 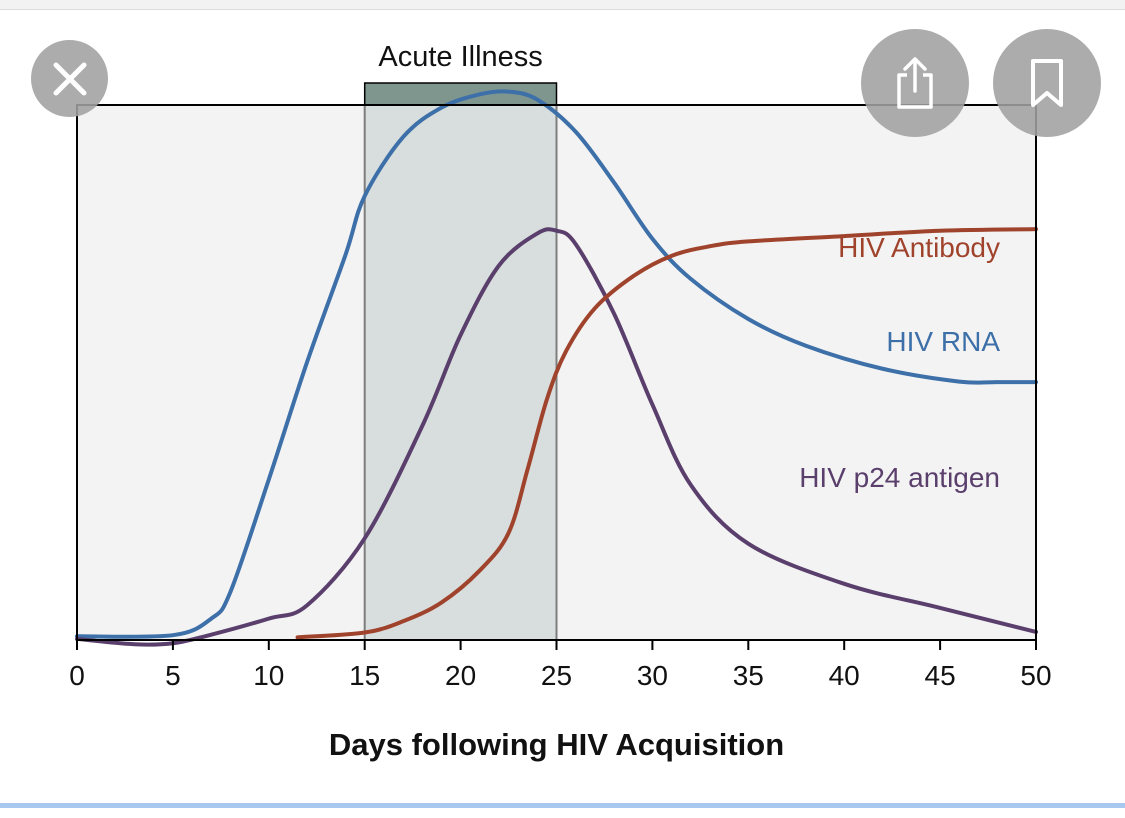 What do you see at coordinates (940, 675) in the screenshot?
I see `x-tick-label: 45` at bounding box center [940, 675].